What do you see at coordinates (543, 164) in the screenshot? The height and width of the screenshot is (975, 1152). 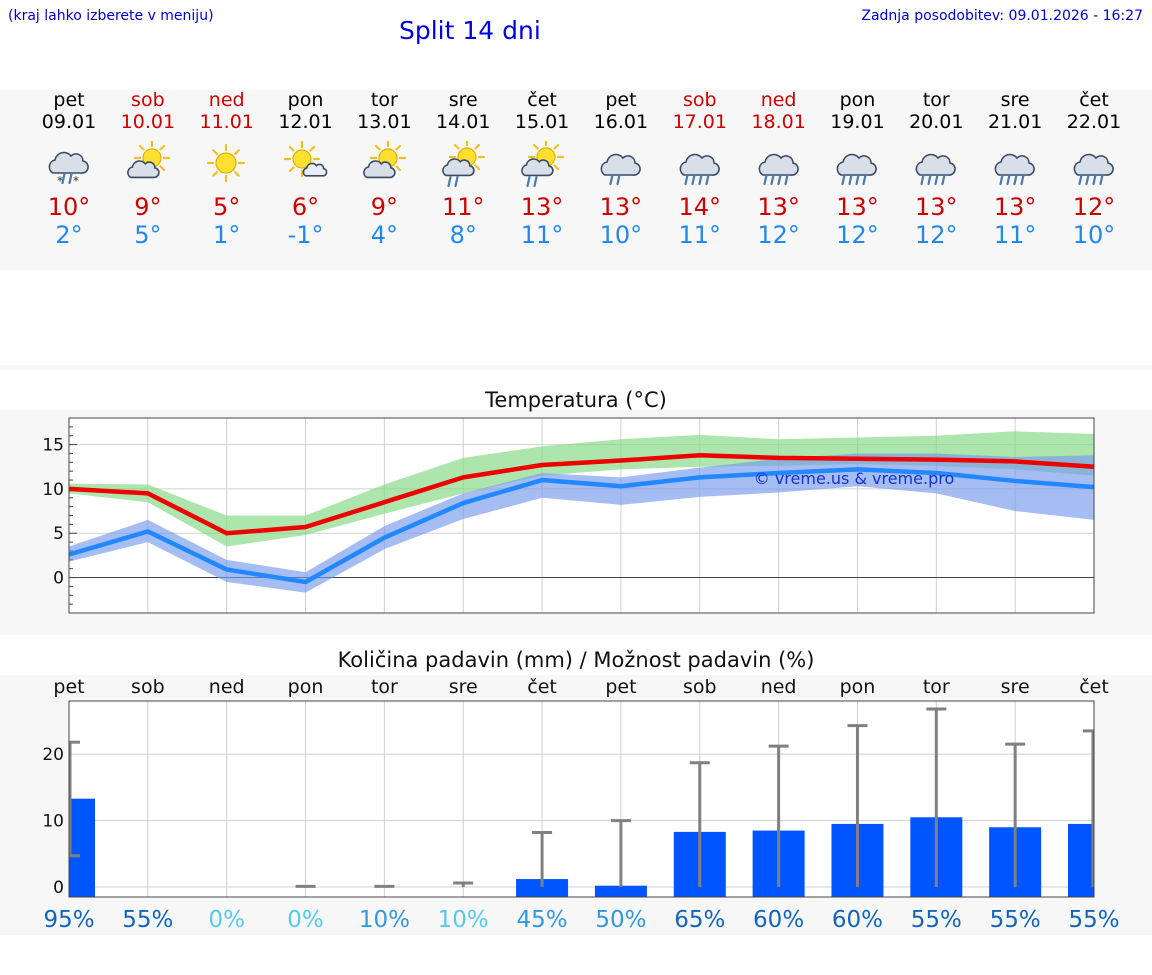 I see `sun-cloud-rain-icon` at bounding box center [543, 164].